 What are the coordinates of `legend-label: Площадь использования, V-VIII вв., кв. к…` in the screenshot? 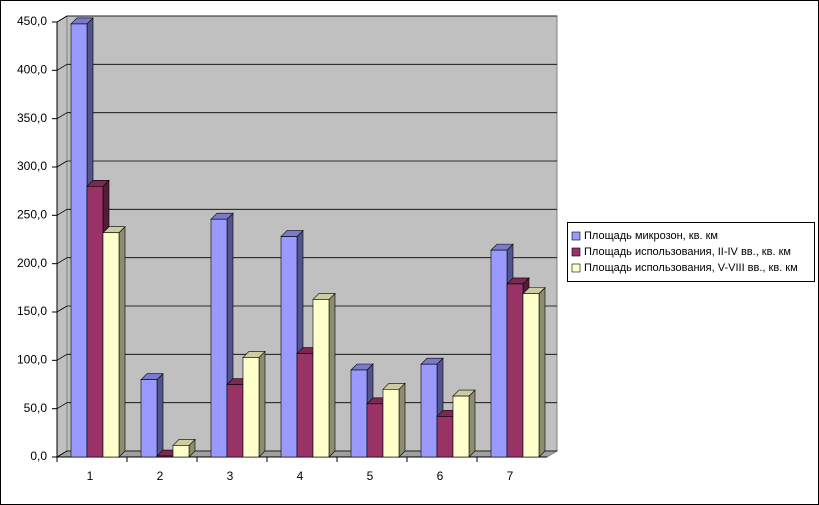 It's located at (691, 268).